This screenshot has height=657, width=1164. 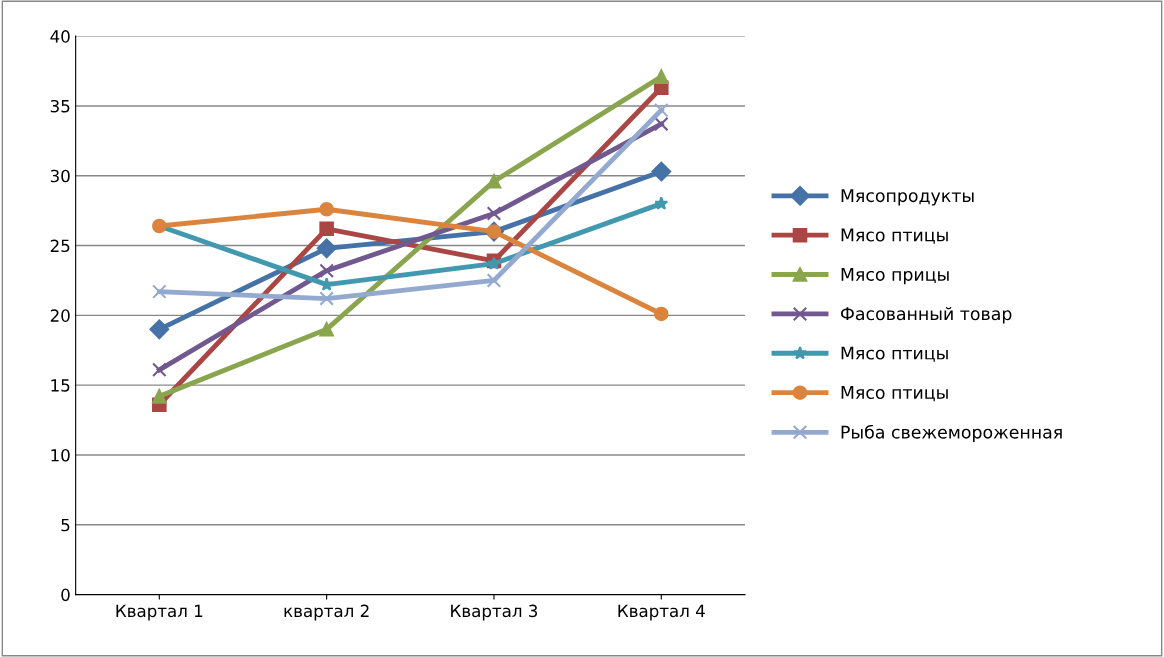 What do you see at coordinates (951, 433) in the screenshot?
I see `legend-label: Рыба свежемороженная` at bounding box center [951, 433].